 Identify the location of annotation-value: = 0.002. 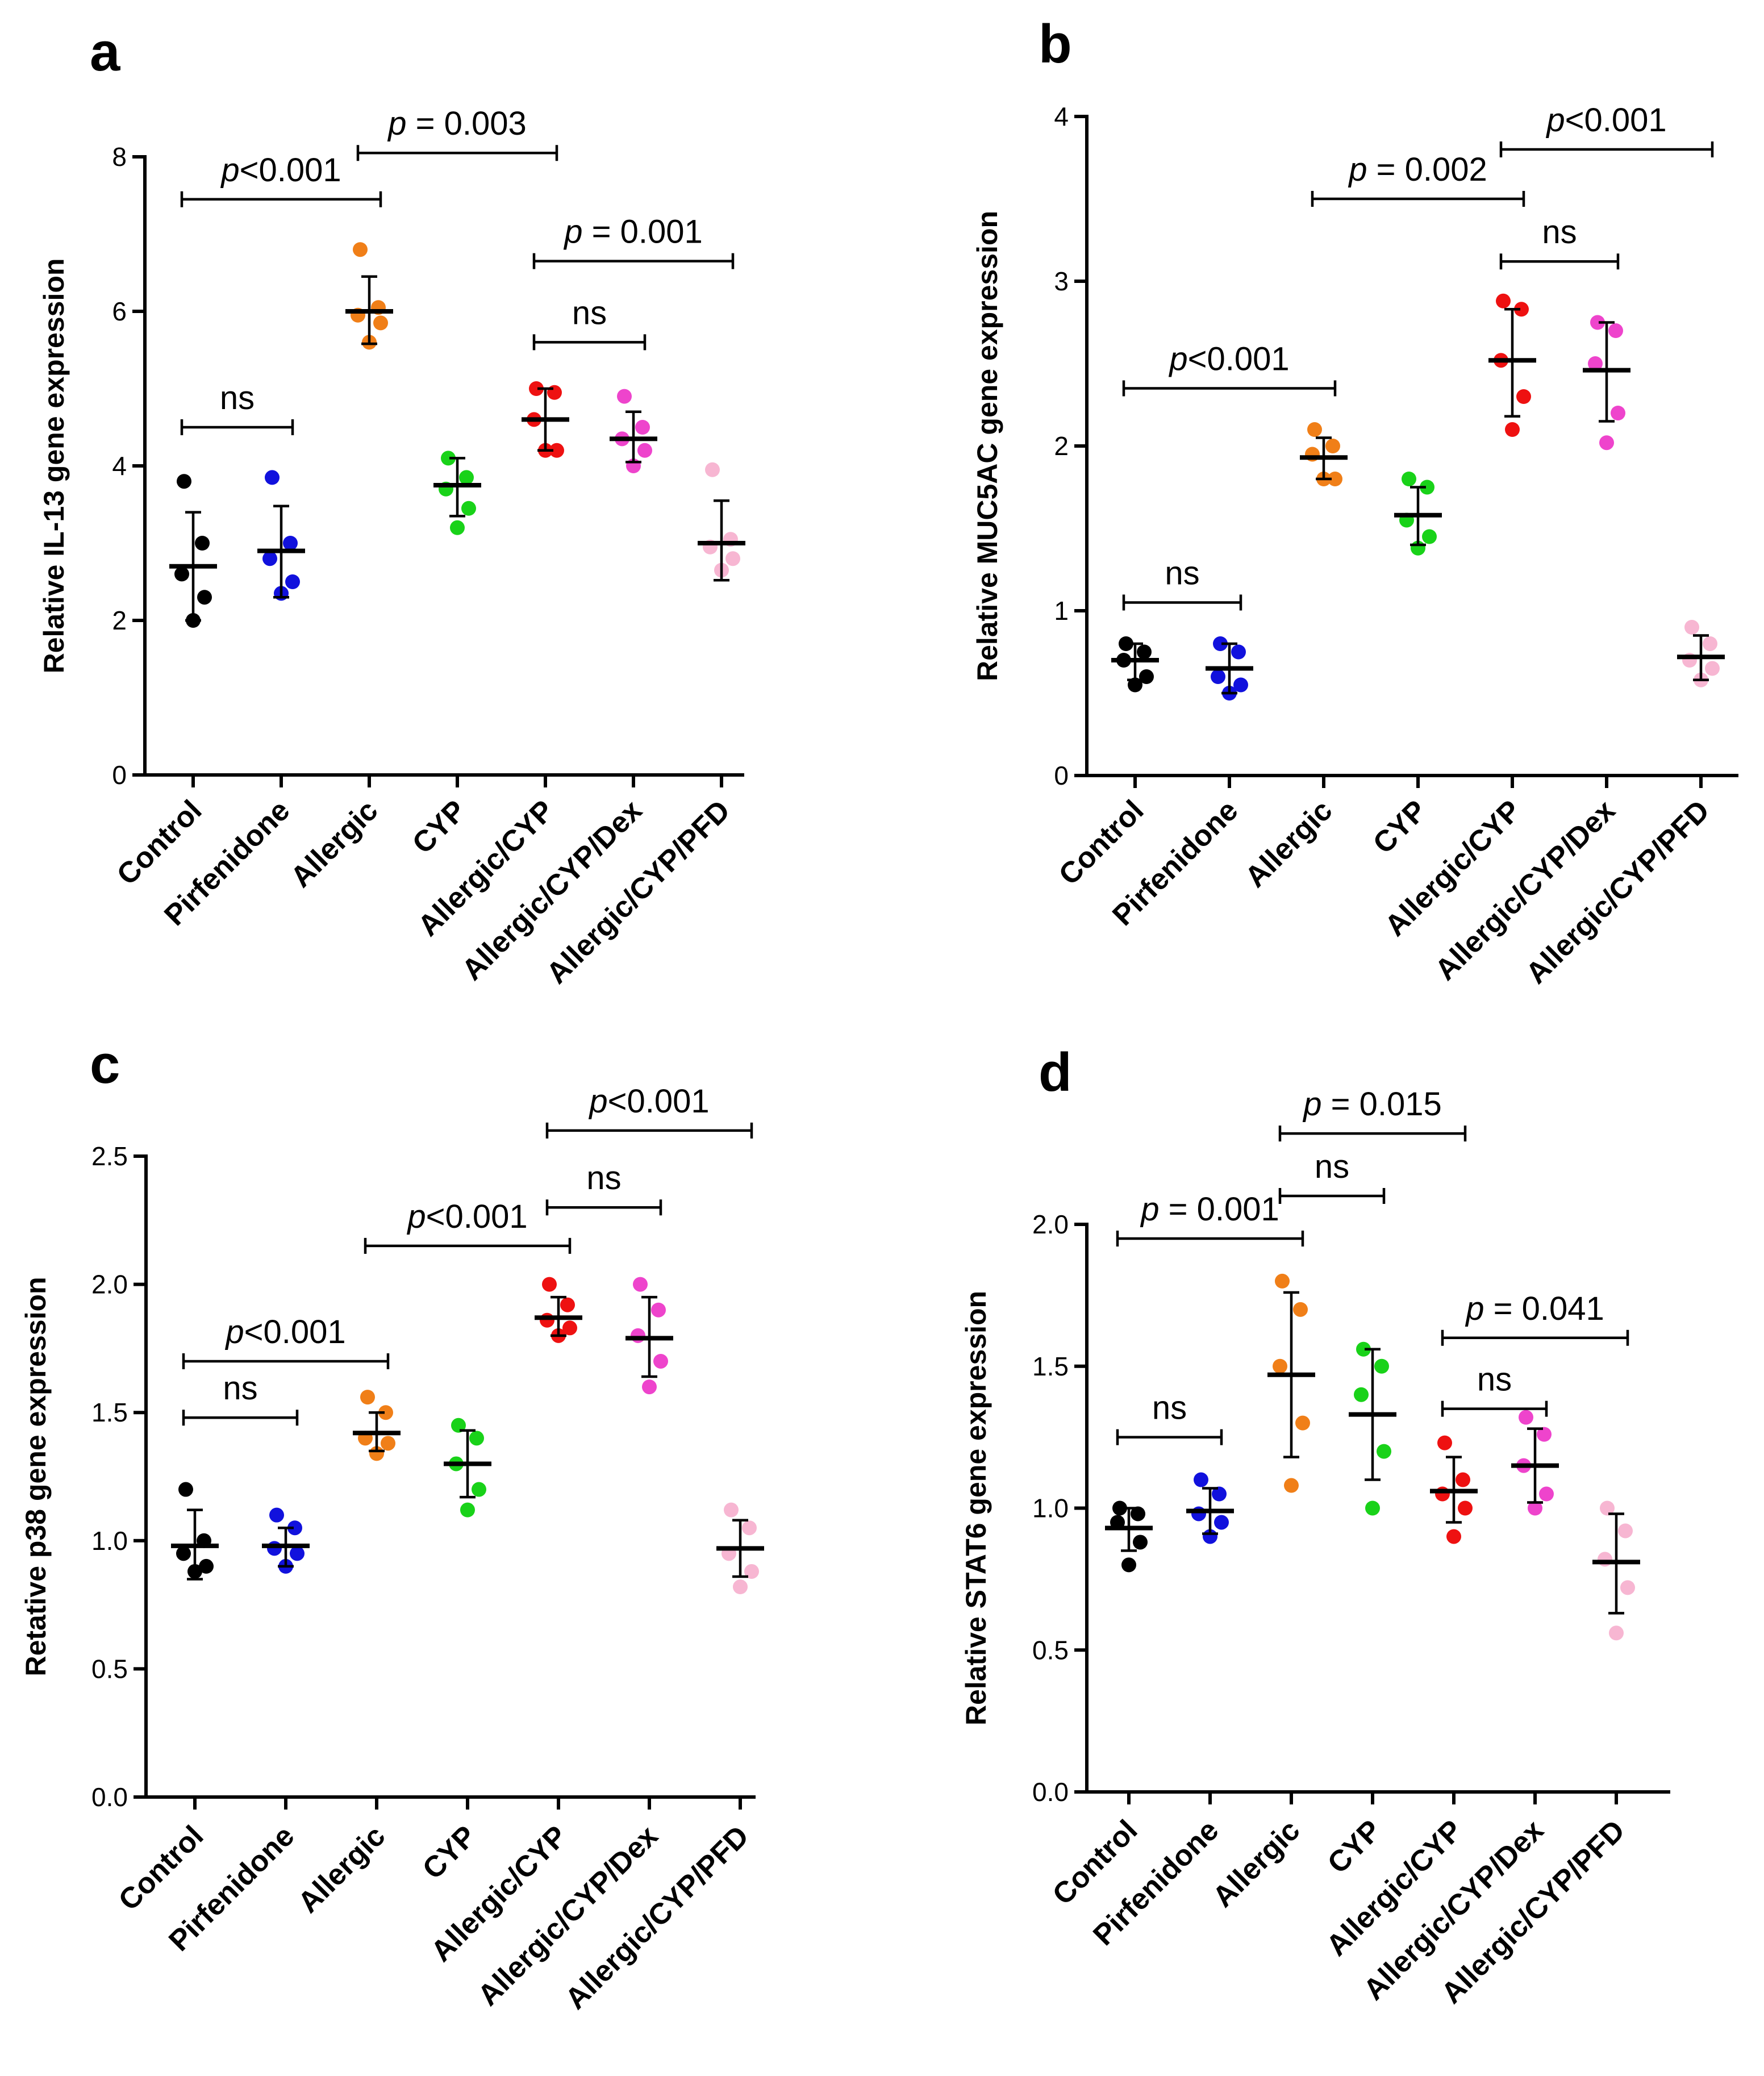
(1427, 169).